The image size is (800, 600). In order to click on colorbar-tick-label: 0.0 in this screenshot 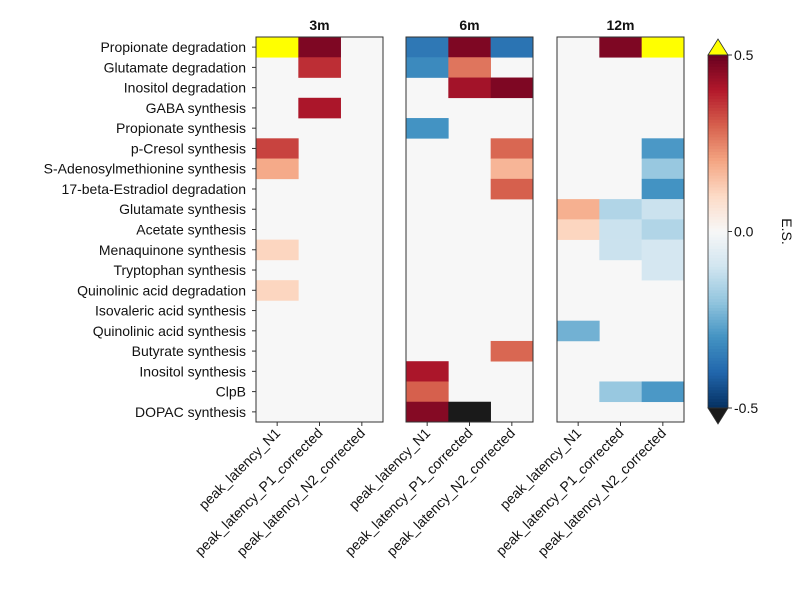, I will do `click(744, 232)`.